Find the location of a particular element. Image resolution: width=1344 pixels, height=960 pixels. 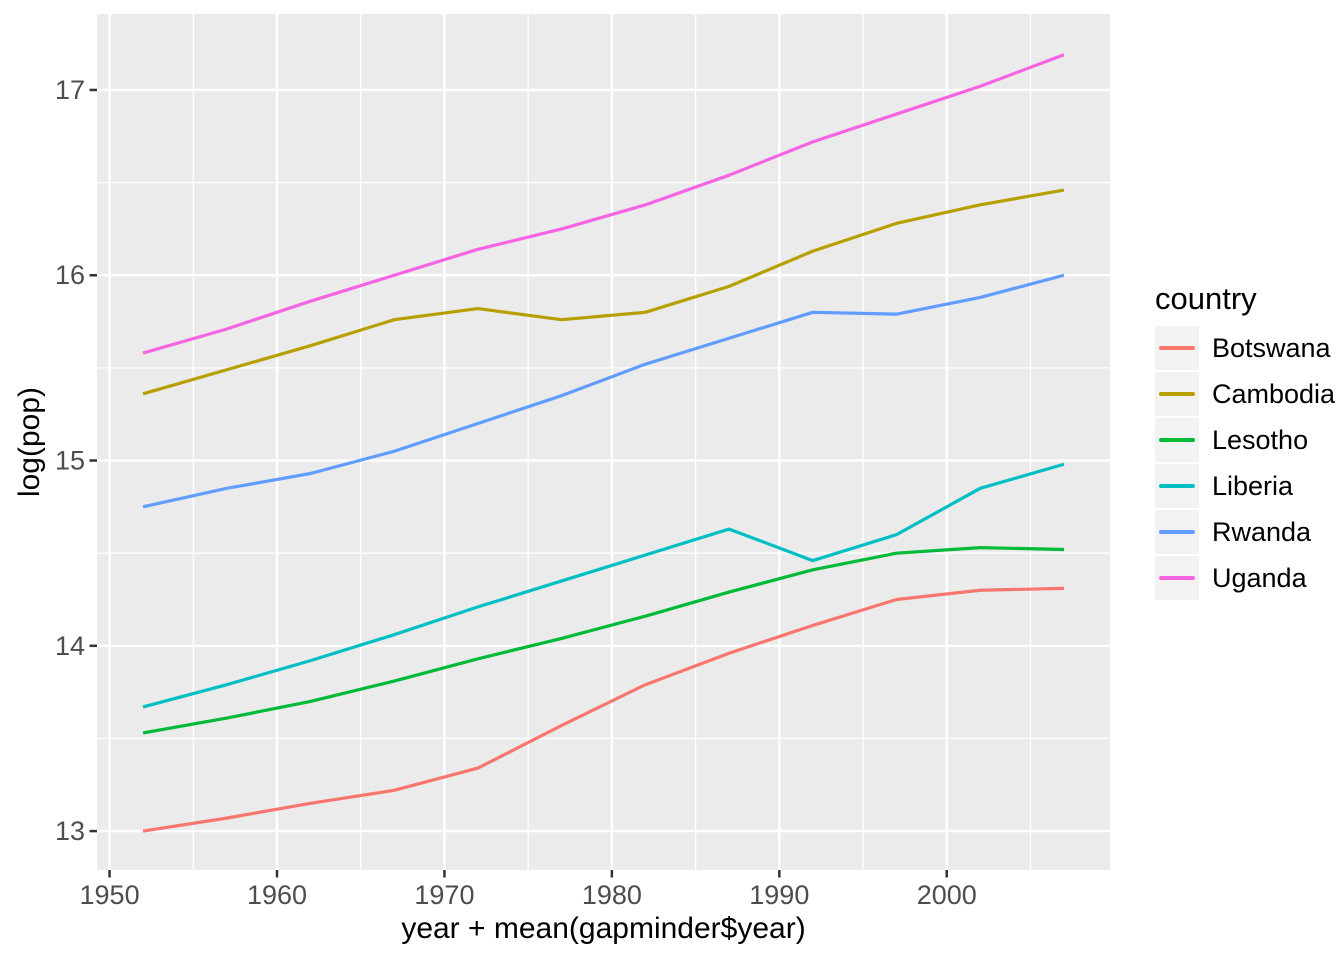

y-tick-label: 16 is located at coordinates (70, 275).